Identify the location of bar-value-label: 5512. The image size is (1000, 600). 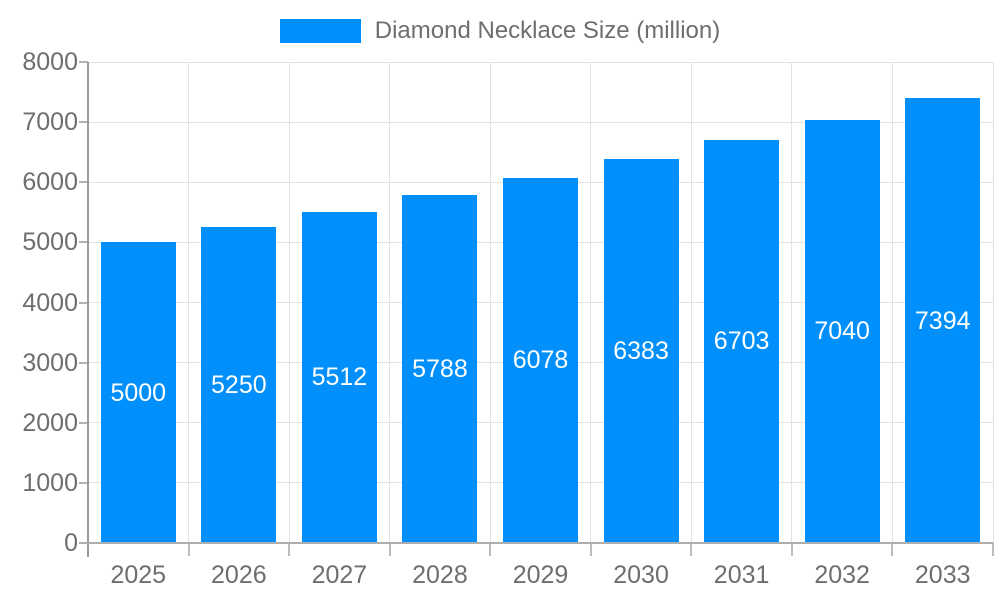
(339, 377).